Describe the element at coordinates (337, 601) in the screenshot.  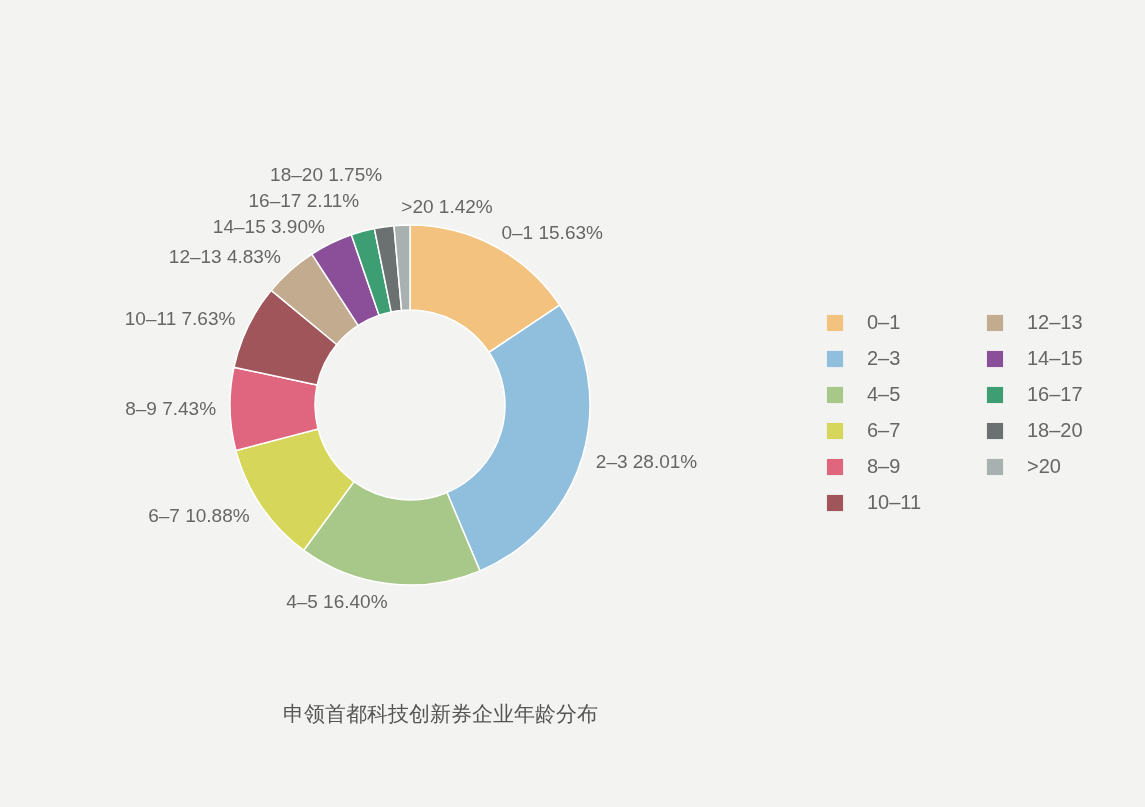
I see `category-label: 4–5 16.40%` at that location.